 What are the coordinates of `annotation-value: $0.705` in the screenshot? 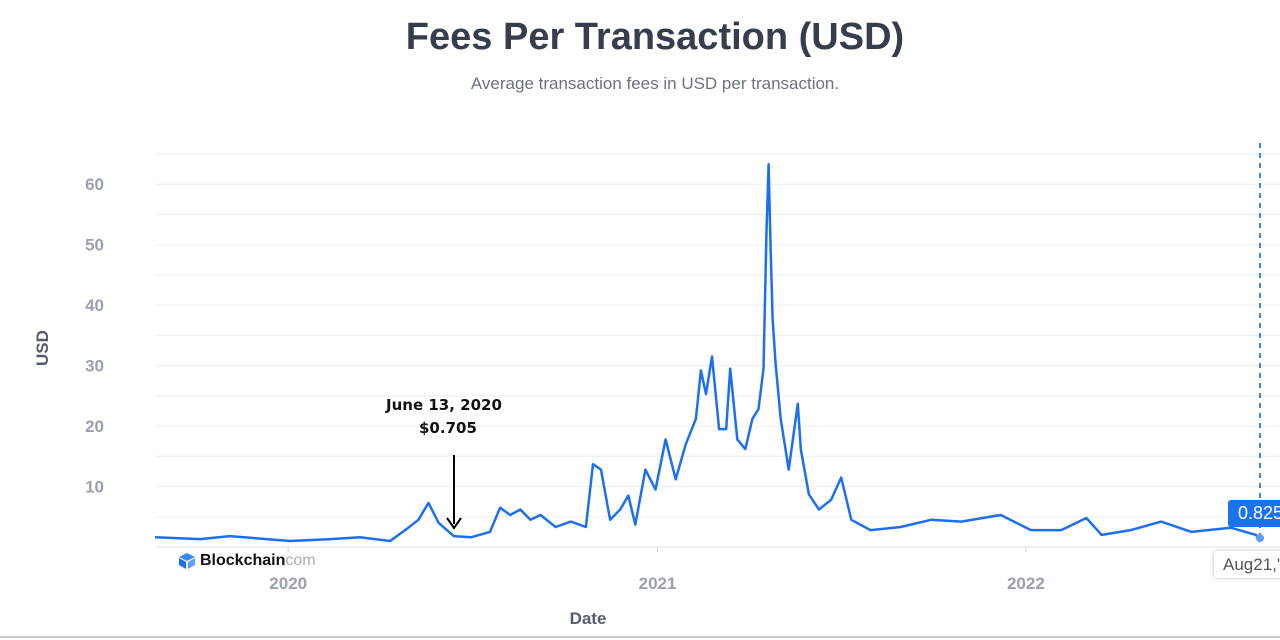 It's located at (448, 428).